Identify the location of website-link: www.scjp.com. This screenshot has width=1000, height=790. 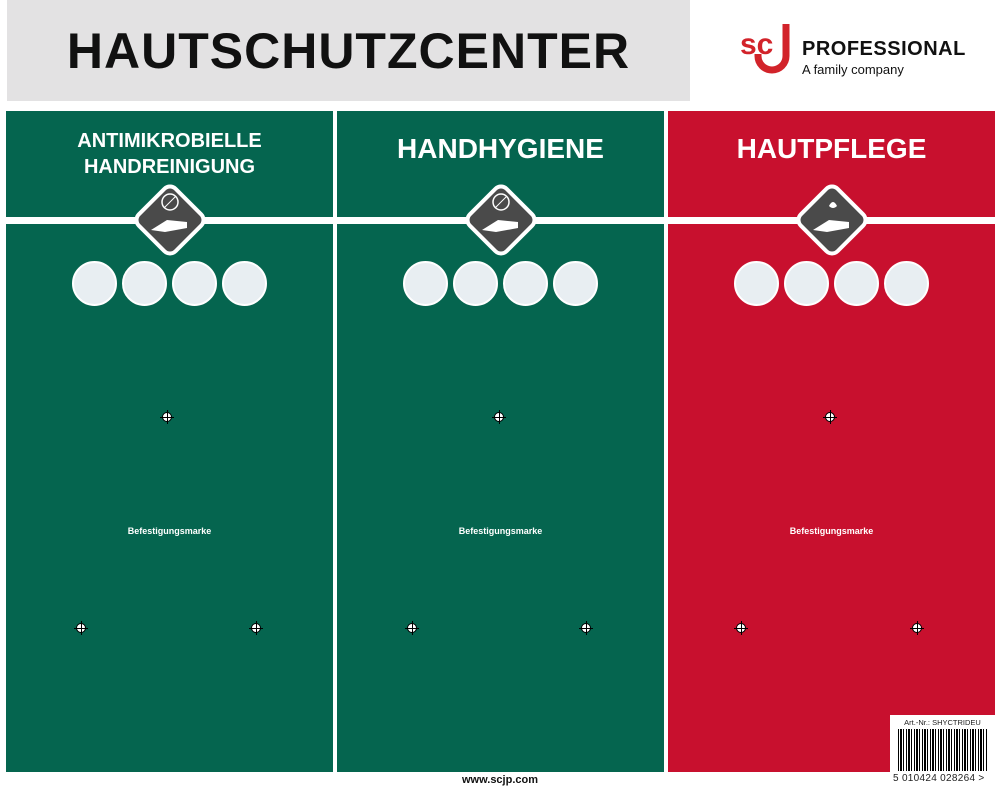
(500, 780).